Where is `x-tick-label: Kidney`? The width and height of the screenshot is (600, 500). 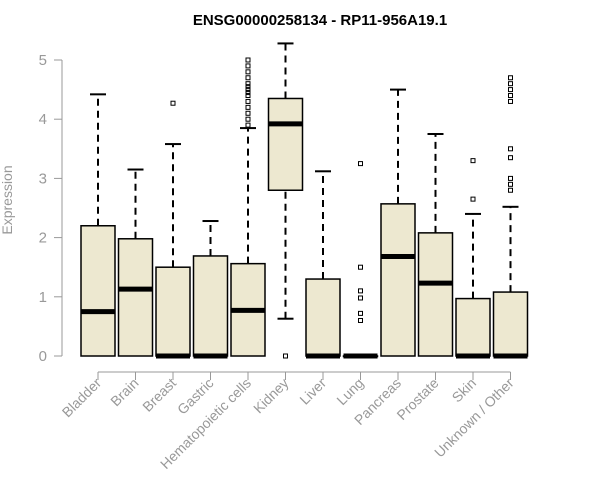 x-tick-label: Kidney is located at coordinates (271, 396).